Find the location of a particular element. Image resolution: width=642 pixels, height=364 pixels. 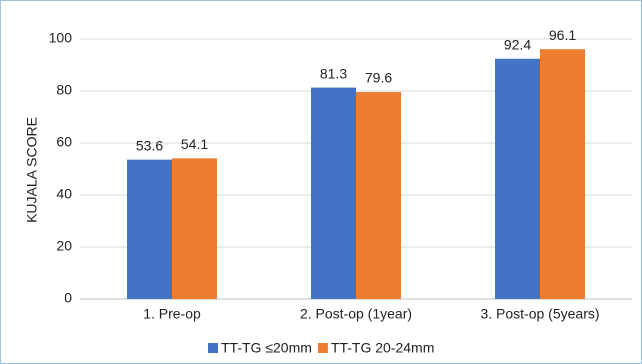

y-tick-label: 20 is located at coordinates (64, 246).